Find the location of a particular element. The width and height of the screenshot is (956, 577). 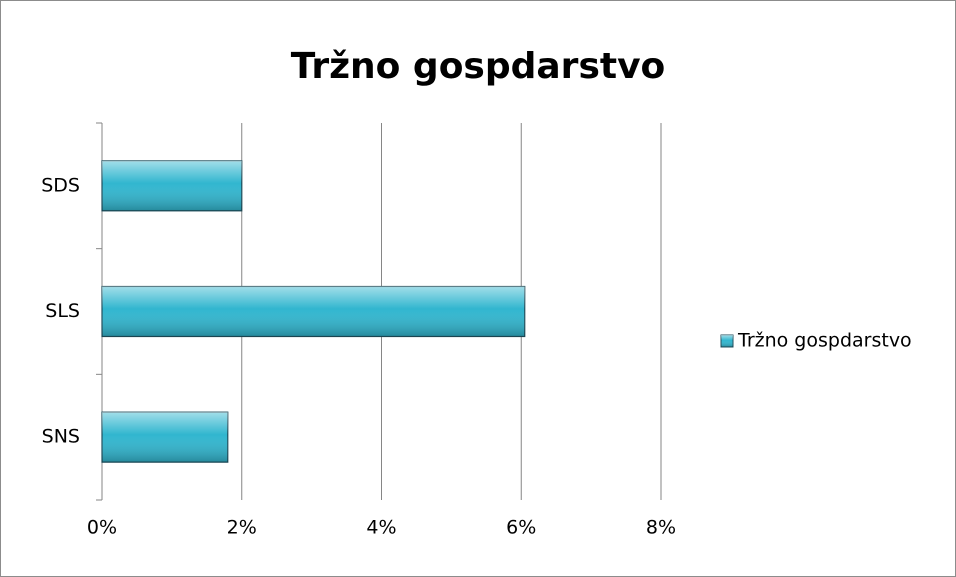

x-tick-label: 2% is located at coordinates (242, 528).